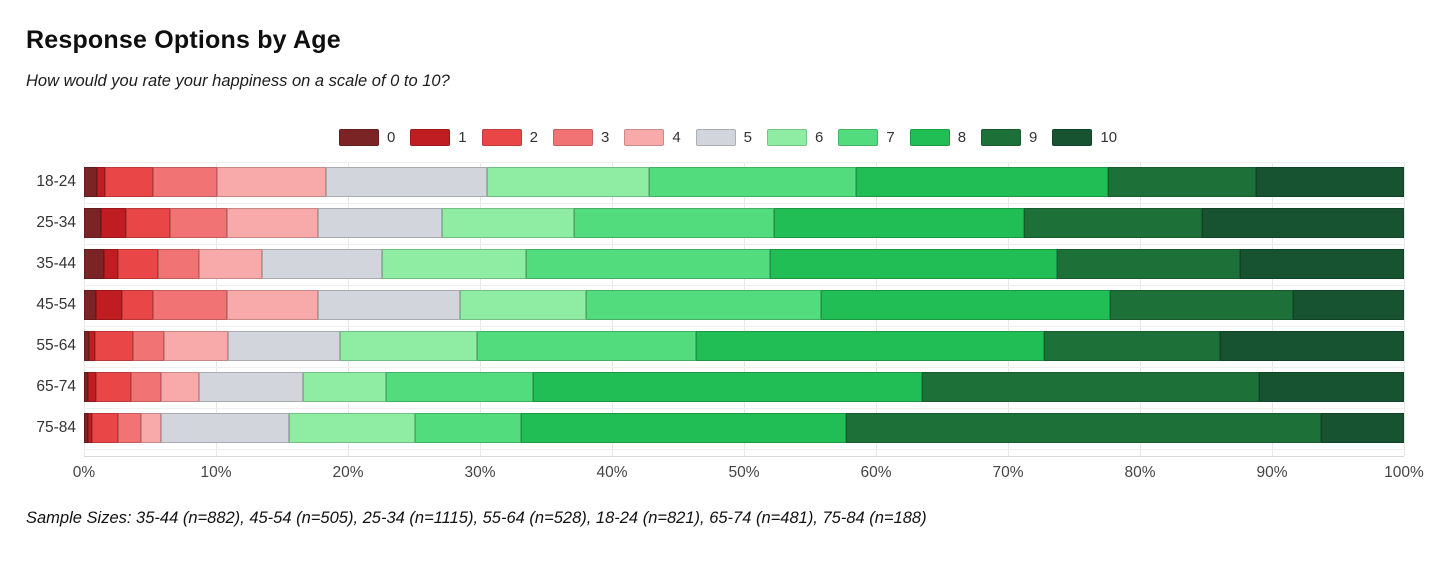 Image resolution: width=1456 pixels, height=571 pixels. I want to click on legend-item-10: 10, so click(1084, 137).